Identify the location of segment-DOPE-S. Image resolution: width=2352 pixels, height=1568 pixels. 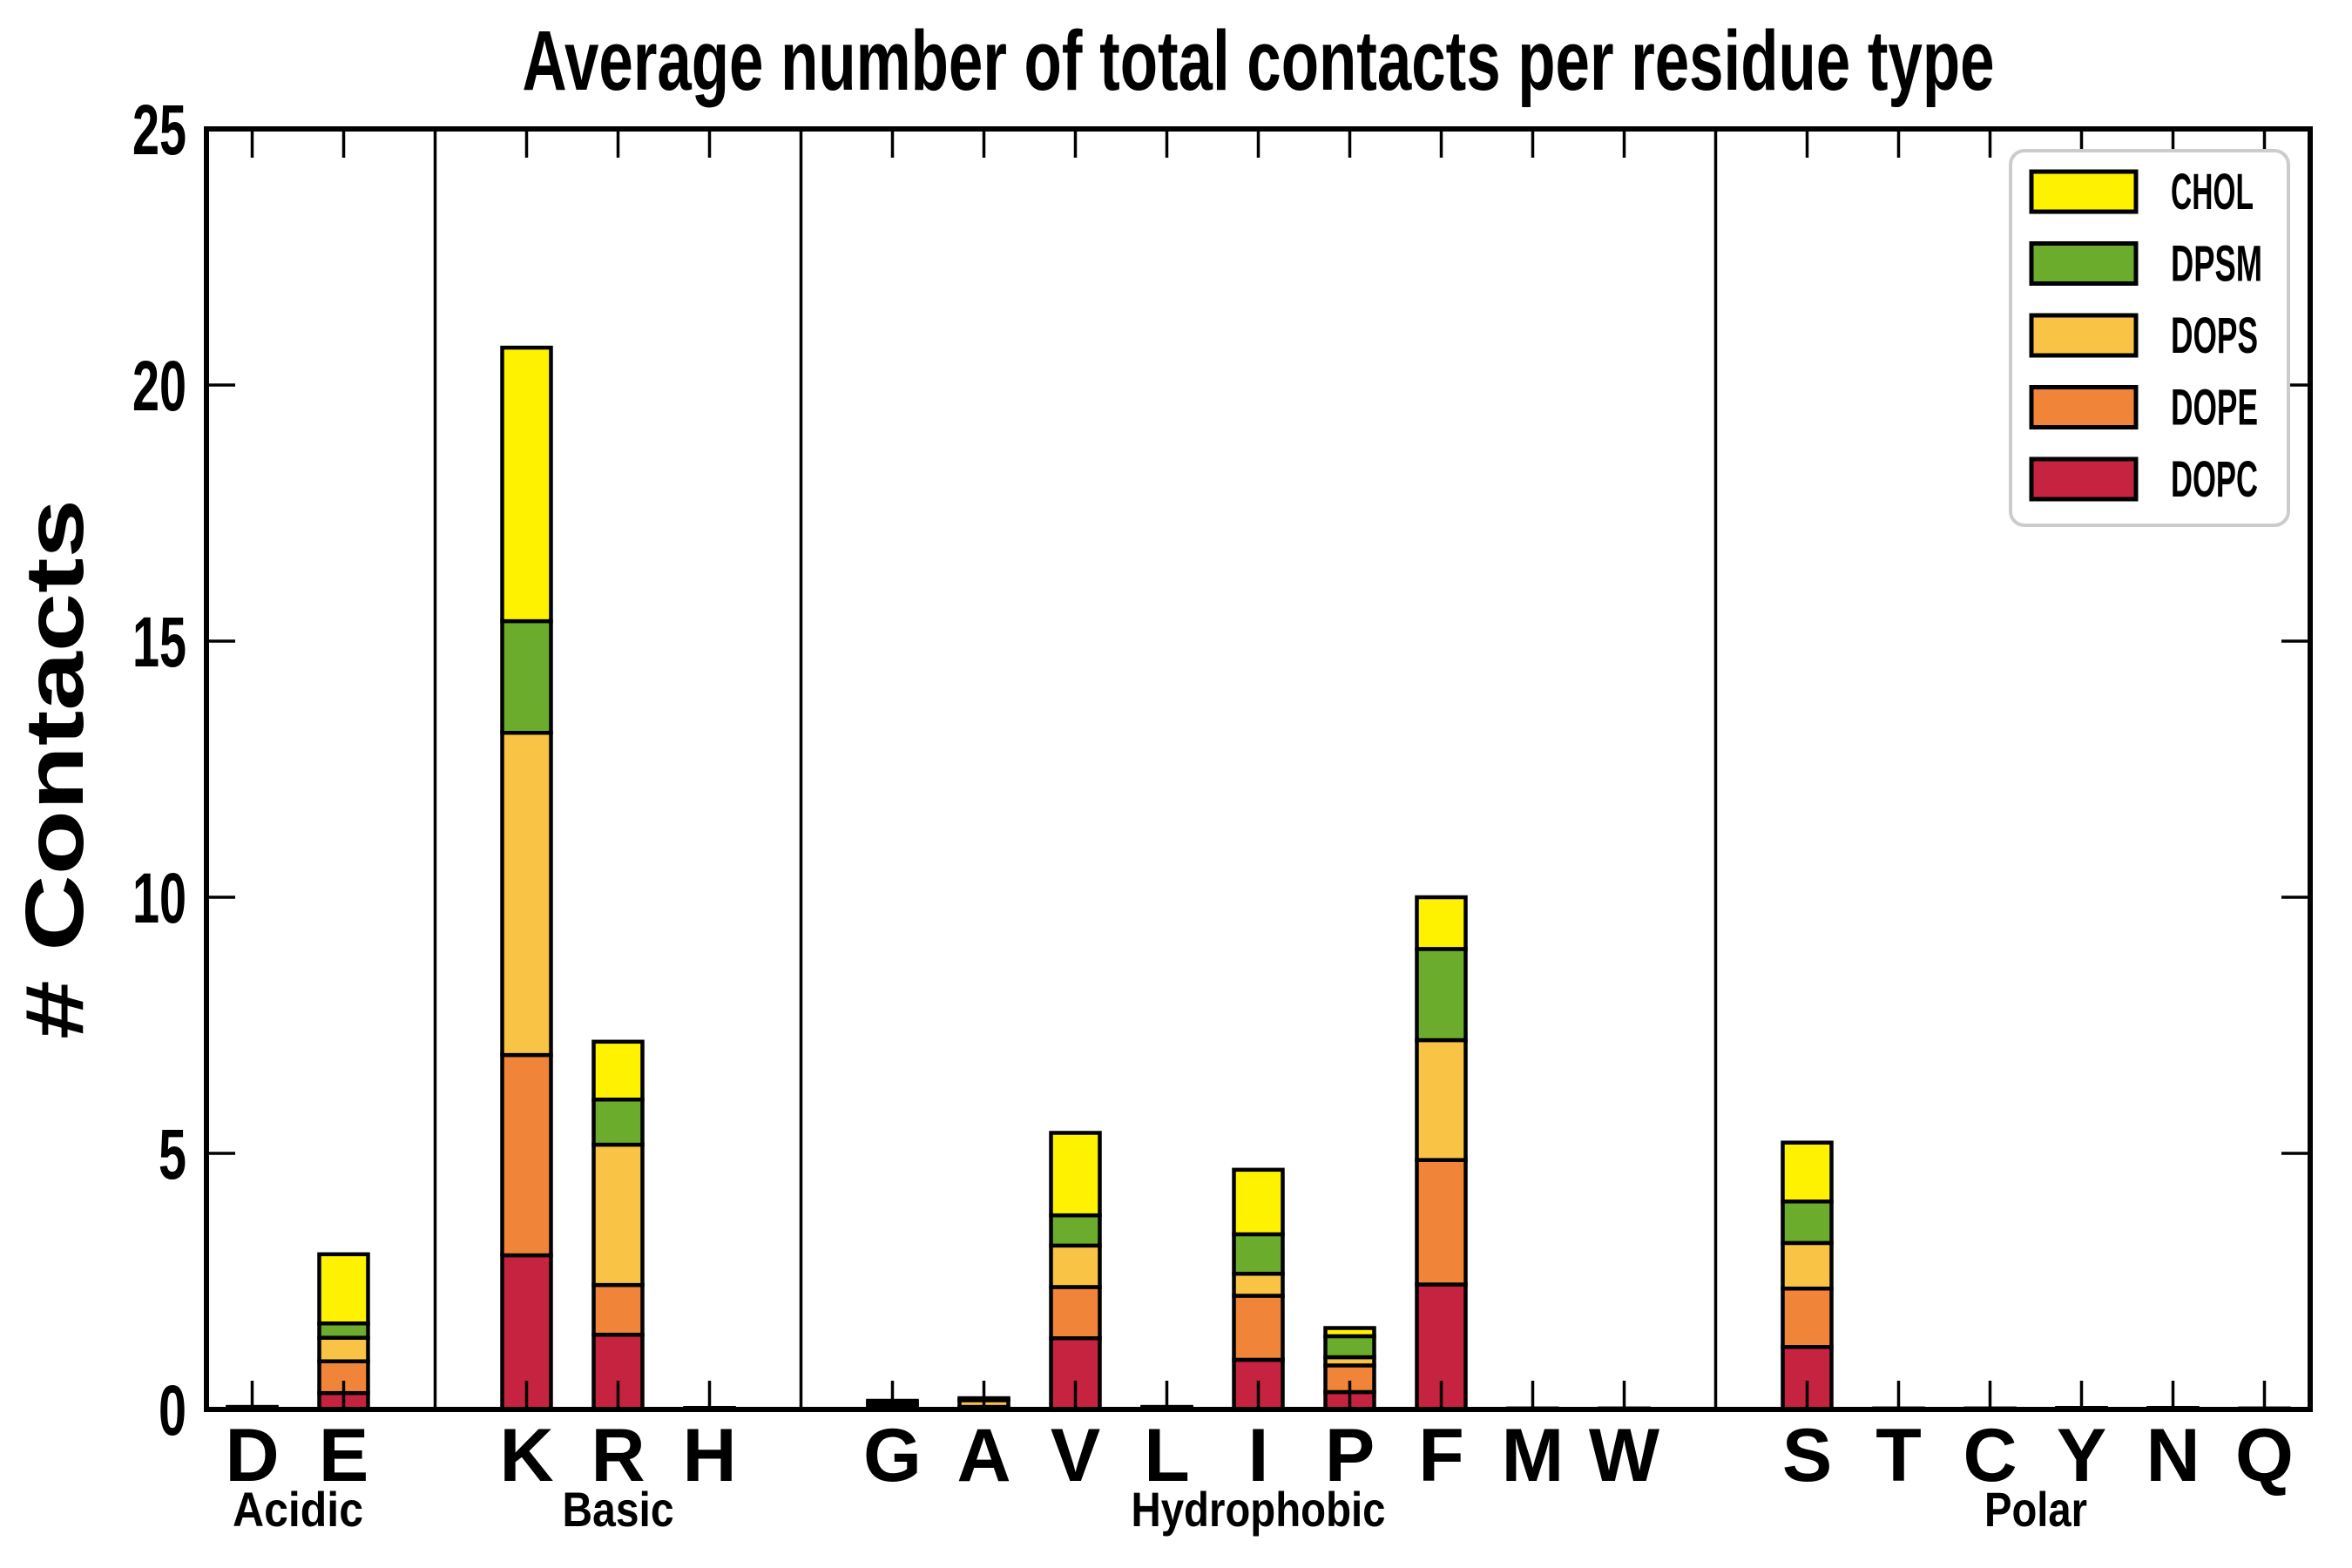
(1807, 1317).